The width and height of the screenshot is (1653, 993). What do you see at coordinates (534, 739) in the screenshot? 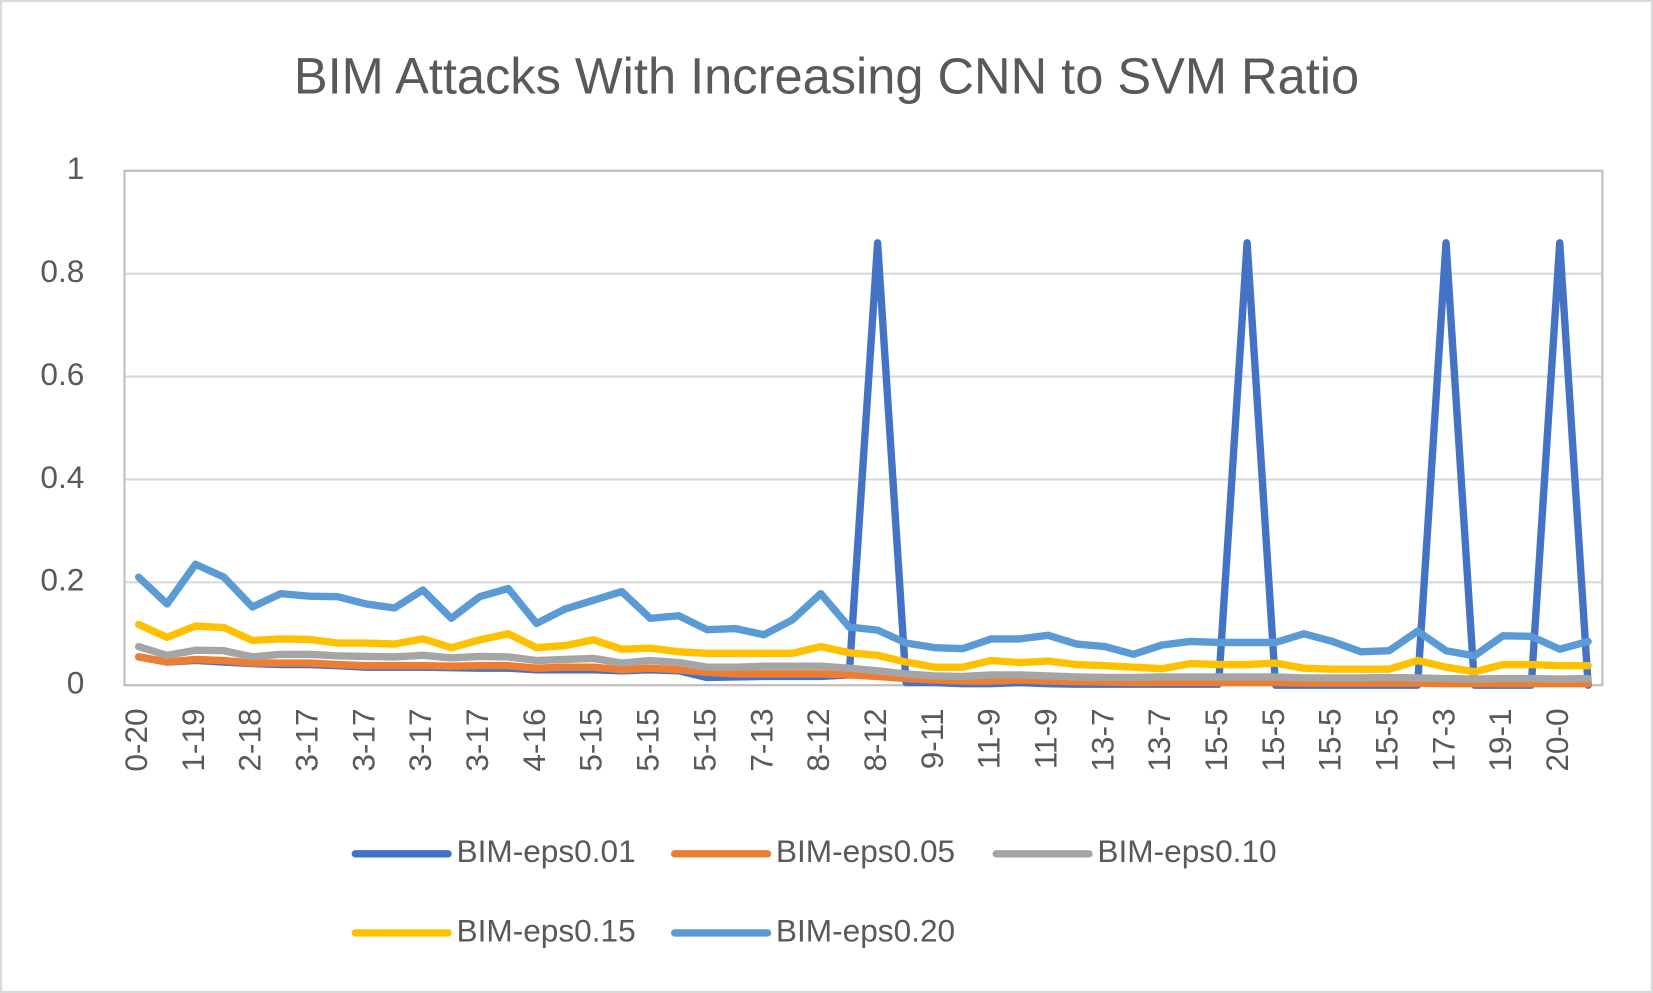
I see `x-tick-label: 4-16` at bounding box center [534, 739].